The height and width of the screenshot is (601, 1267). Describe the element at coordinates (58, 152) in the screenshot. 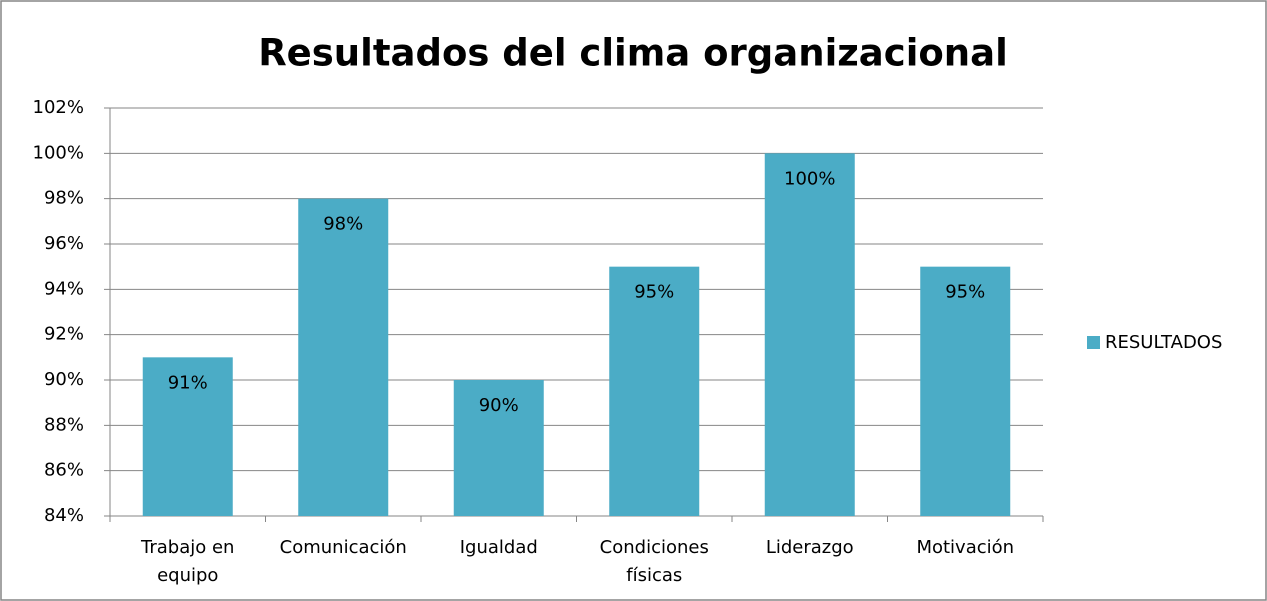

I see `y-tick-label: 100%` at that location.